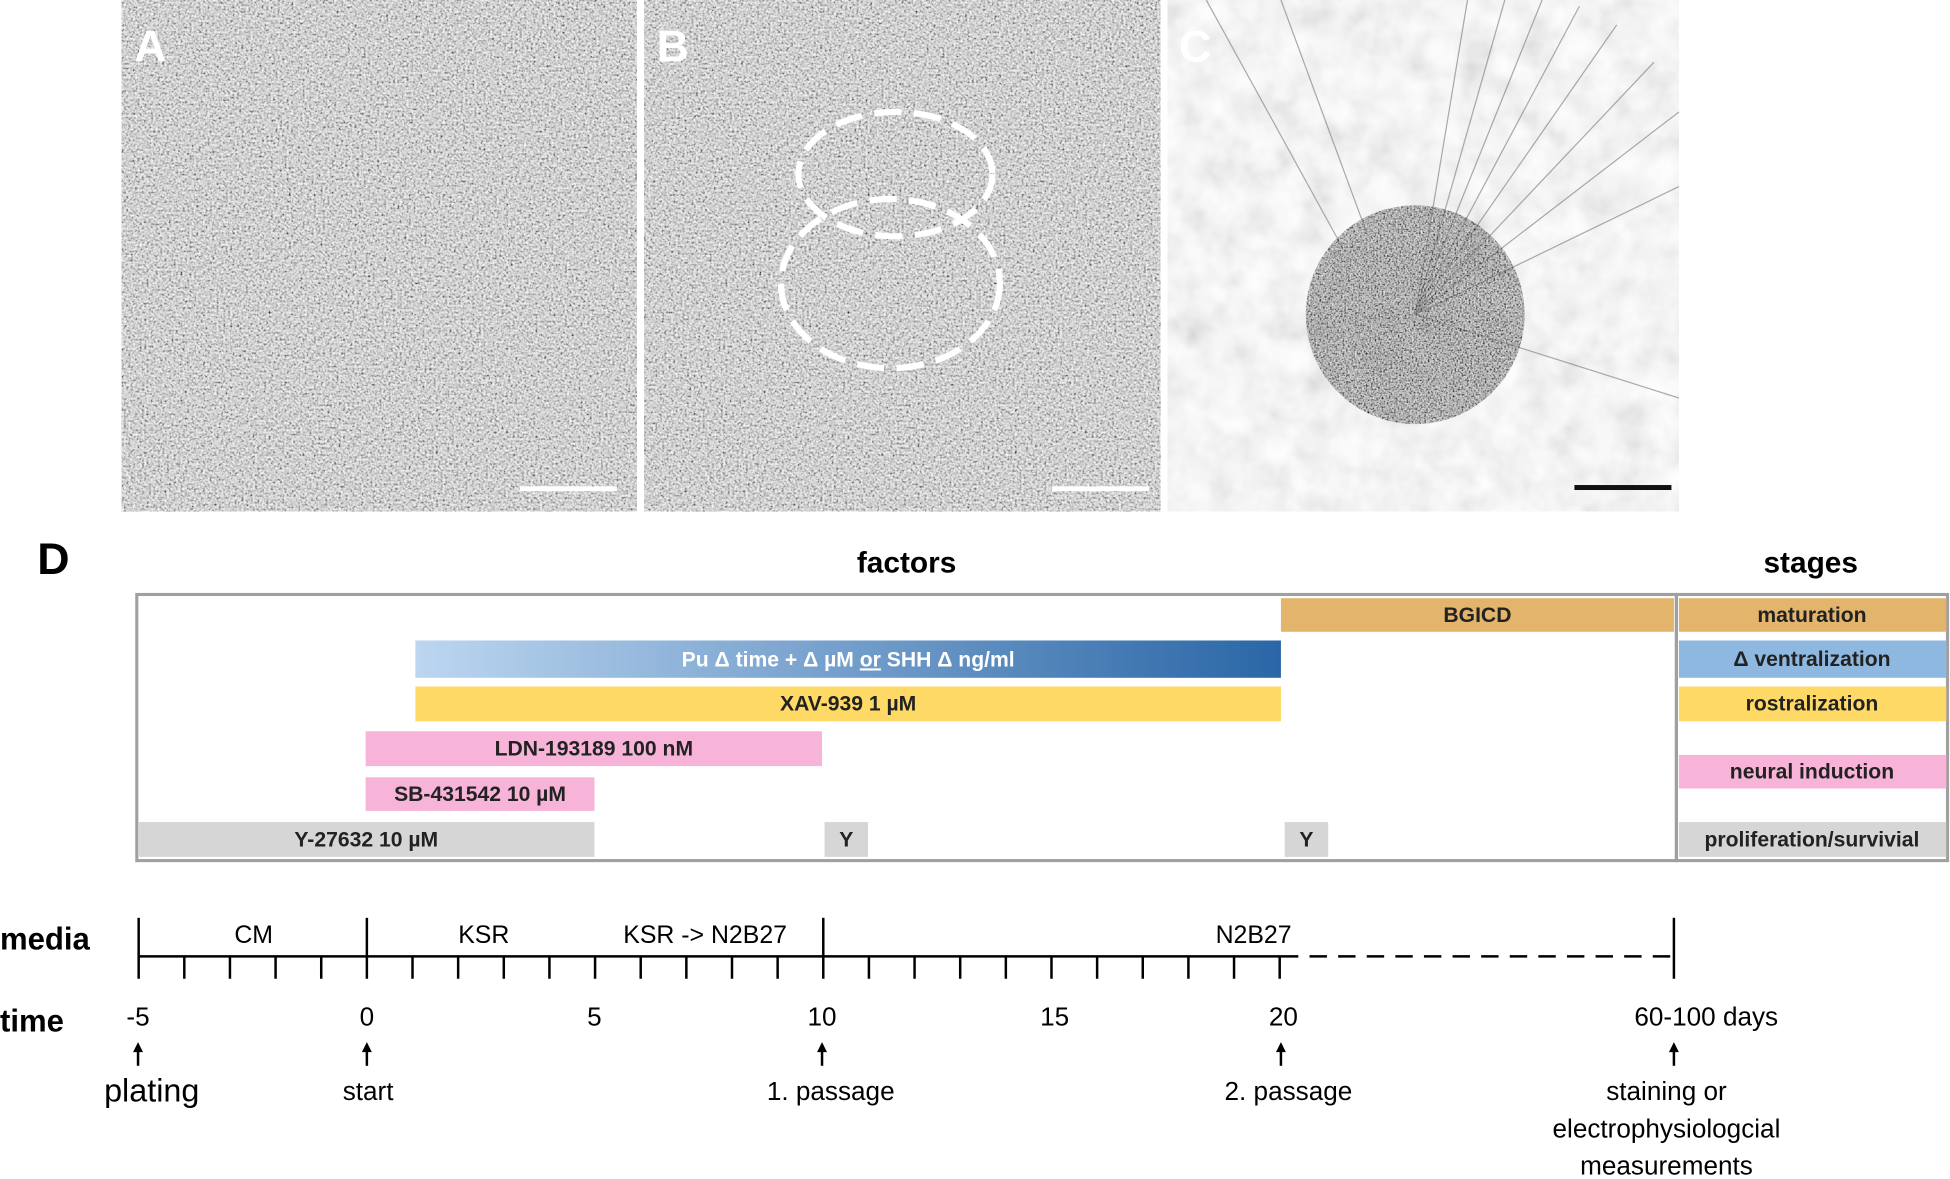  I want to click on event-label: plating, so click(151, 1091).